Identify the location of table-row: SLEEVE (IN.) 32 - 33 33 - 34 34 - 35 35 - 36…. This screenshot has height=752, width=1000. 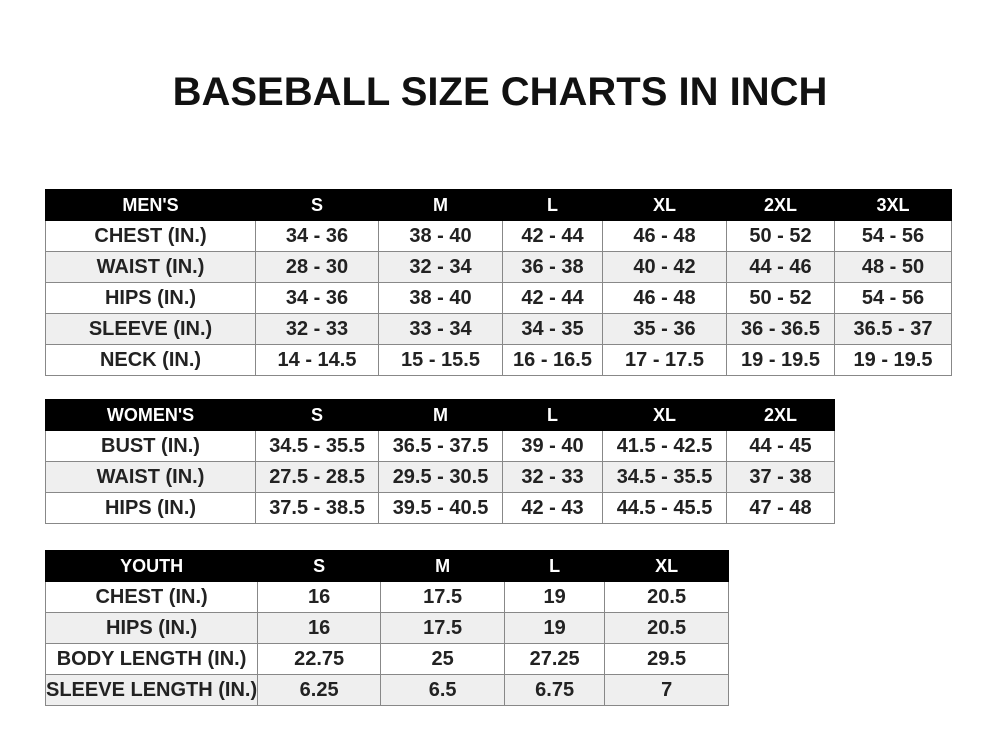
(498, 329).